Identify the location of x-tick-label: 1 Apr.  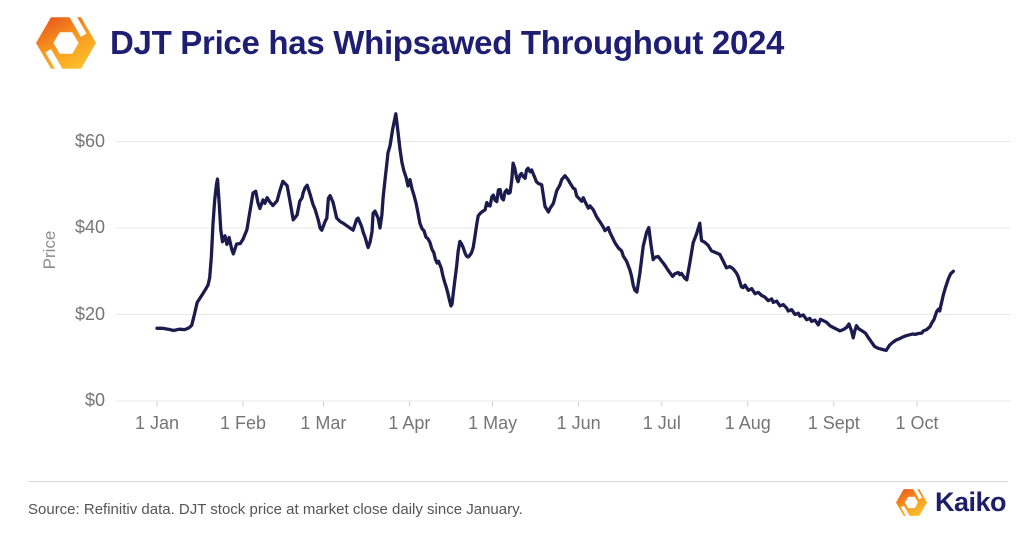
(409, 423).